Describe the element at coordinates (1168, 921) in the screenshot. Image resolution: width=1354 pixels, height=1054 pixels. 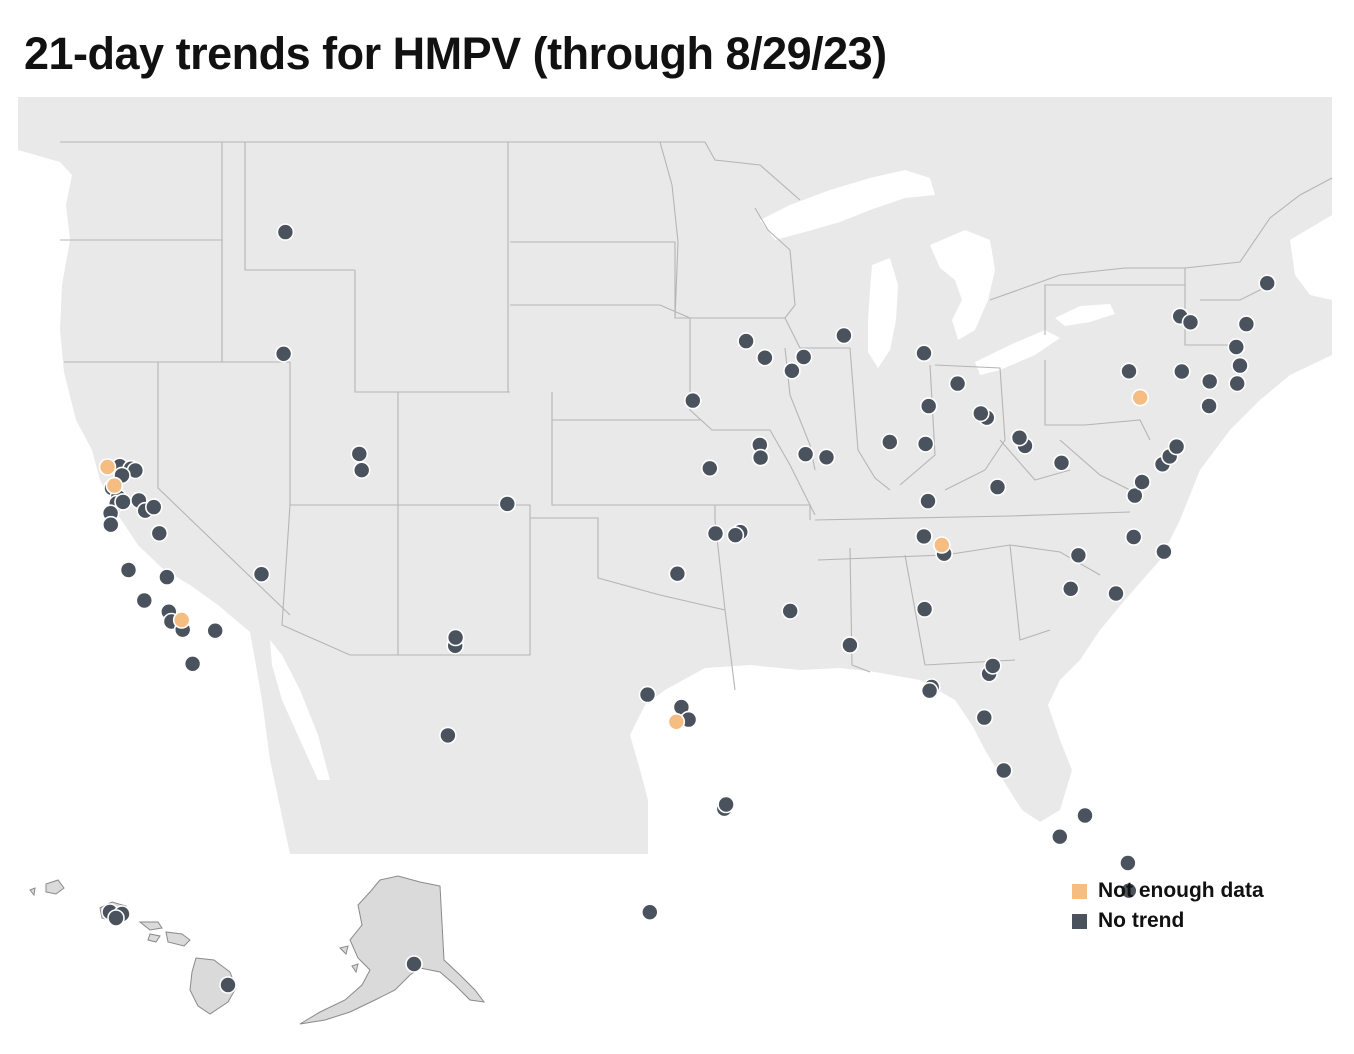
I see `legend-item-no-trend: No trend` at that location.